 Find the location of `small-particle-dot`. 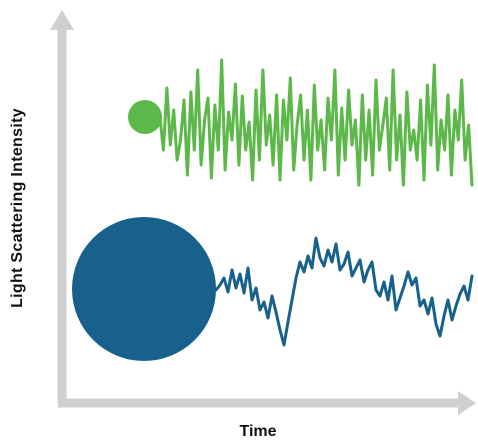

small-particle-dot is located at coordinates (145, 117).